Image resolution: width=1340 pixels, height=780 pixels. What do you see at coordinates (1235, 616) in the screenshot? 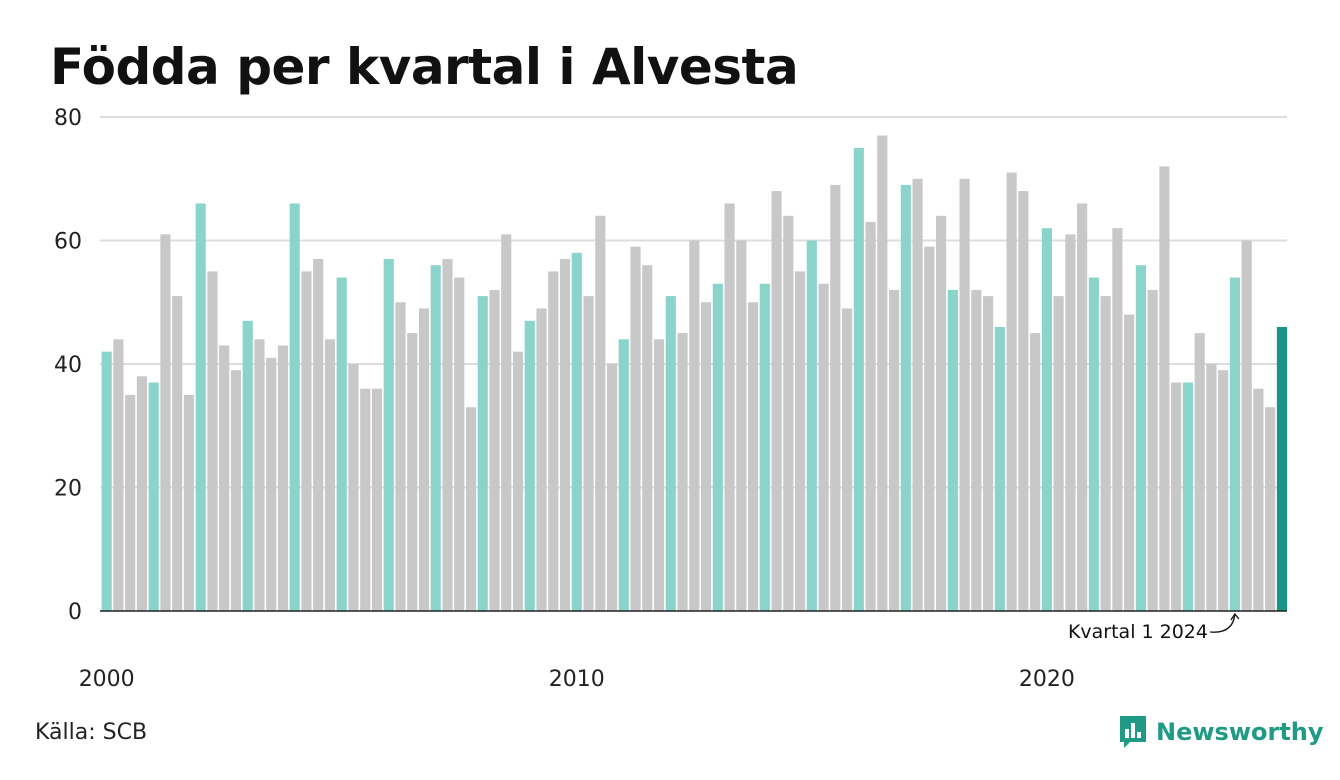
I see `annotation-arrowhead` at bounding box center [1235, 616].